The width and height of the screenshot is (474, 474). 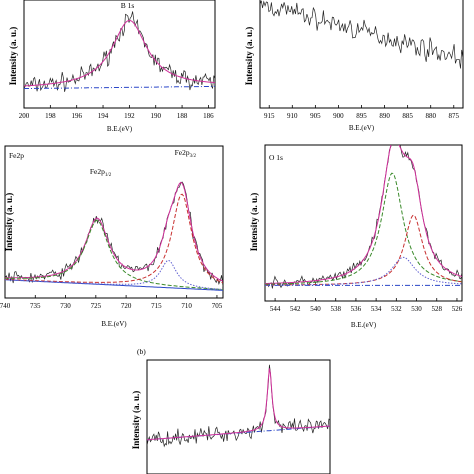 What do you see at coordinates (217, 306) in the screenshot?
I see `x-tick-label: 705` at bounding box center [217, 306].